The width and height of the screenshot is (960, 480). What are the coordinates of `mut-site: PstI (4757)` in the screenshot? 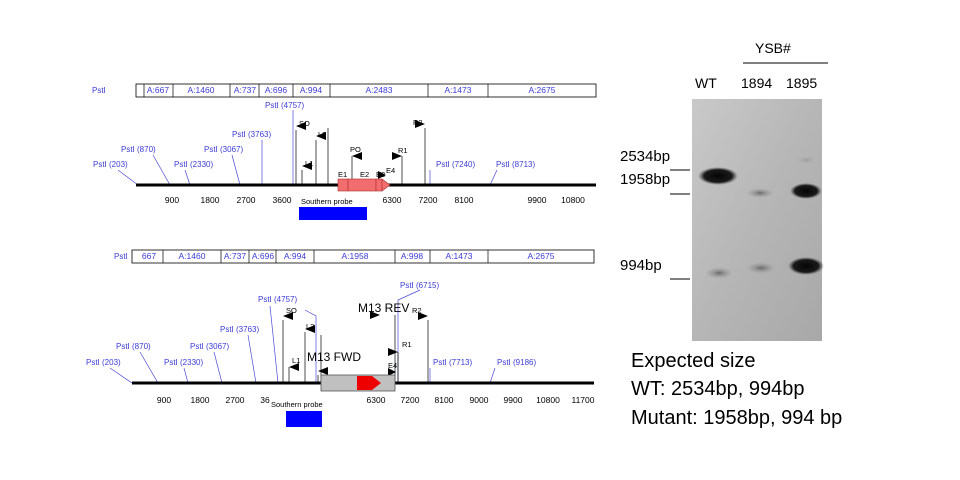 It's located at (277, 299).